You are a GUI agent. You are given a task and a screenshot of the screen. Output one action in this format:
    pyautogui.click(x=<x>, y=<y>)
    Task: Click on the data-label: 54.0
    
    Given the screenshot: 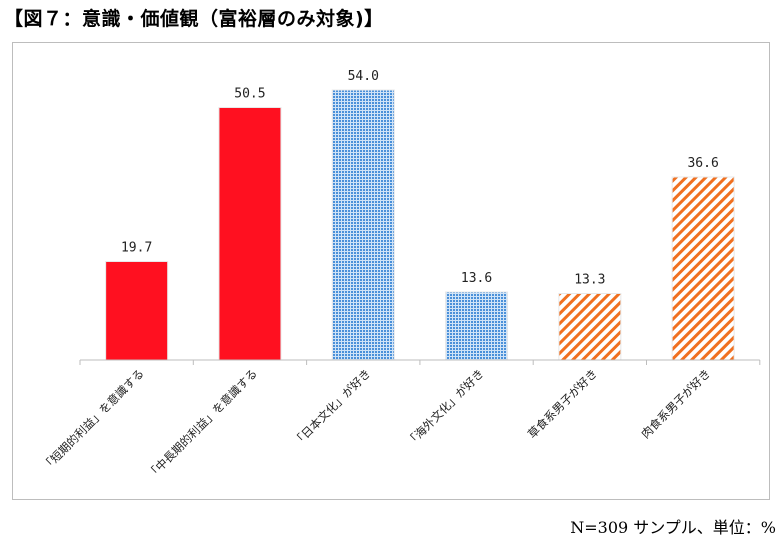 What is the action you would take?
    pyautogui.click(x=363, y=76)
    